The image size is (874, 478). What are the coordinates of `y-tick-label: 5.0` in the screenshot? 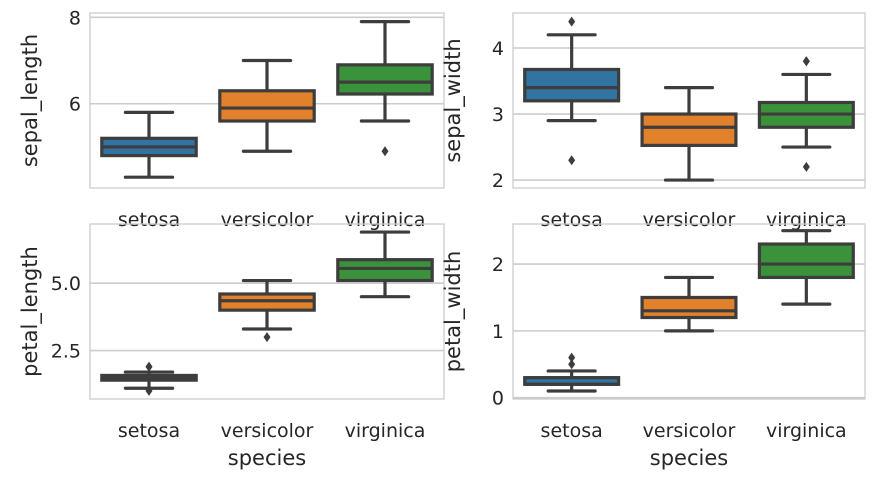 It's located at (66, 284).